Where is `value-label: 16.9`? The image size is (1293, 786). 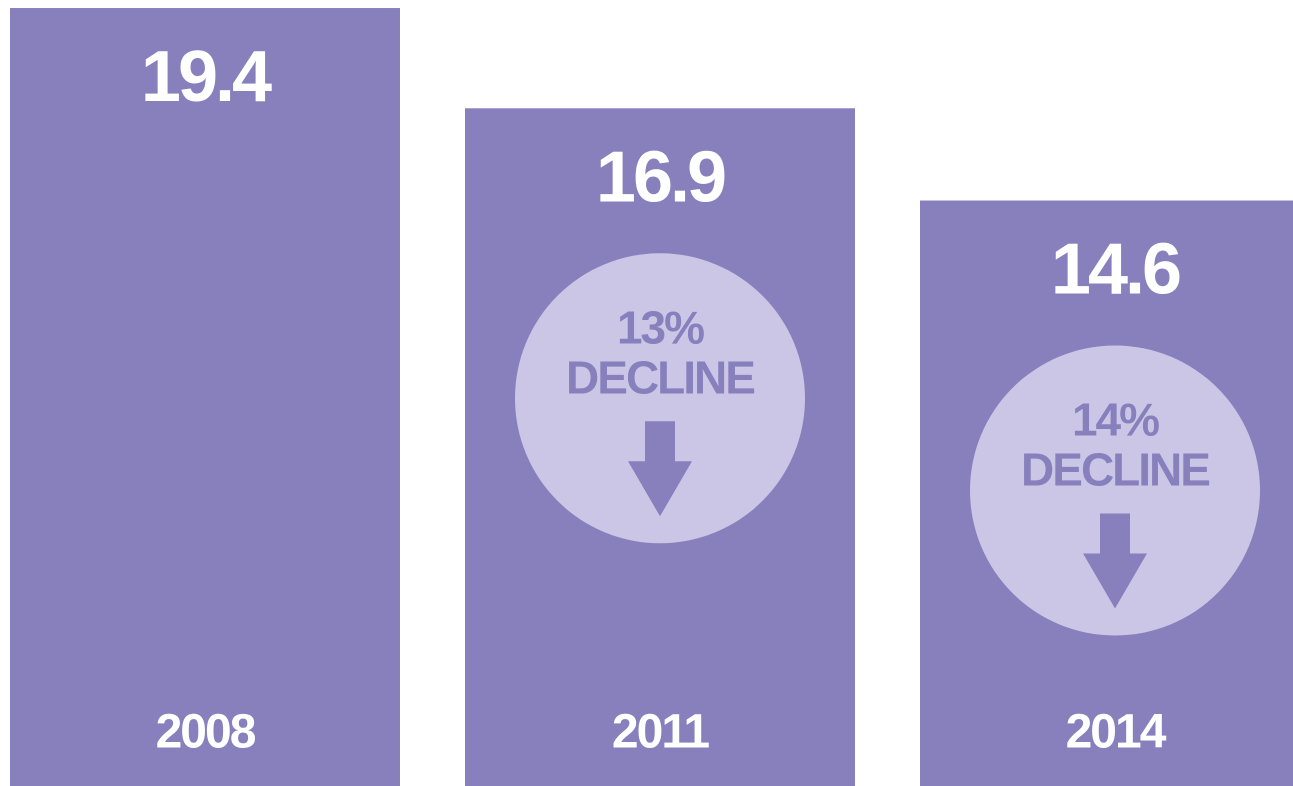 value-label: 16.9 is located at coordinates (660, 177).